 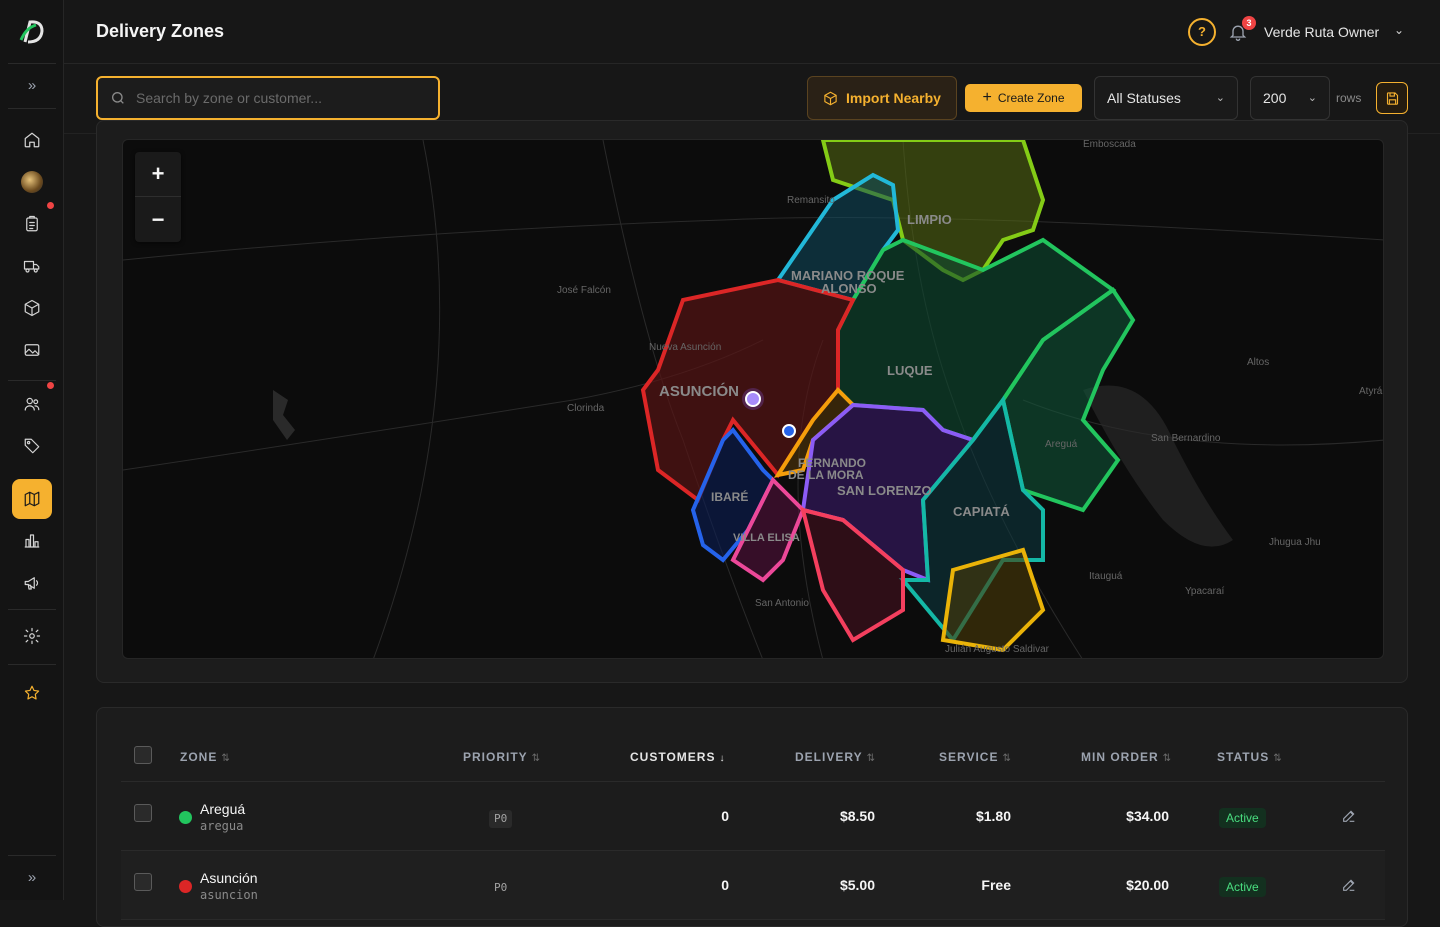 What do you see at coordinates (1371, 391) in the screenshot?
I see `place-label: Atyrá` at bounding box center [1371, 391].